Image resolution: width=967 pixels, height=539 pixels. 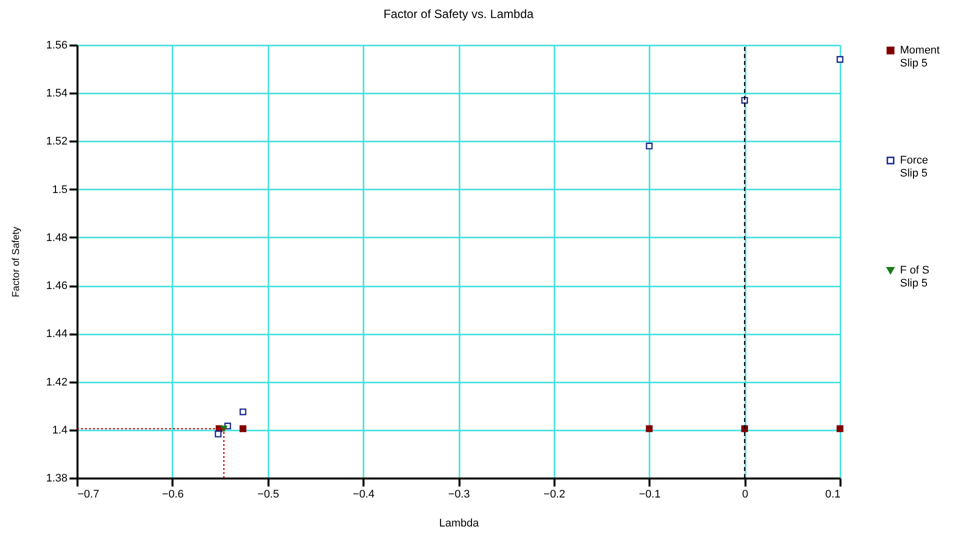 I want to click on y-tick-label: 1.46, so click(x=57, y=286).